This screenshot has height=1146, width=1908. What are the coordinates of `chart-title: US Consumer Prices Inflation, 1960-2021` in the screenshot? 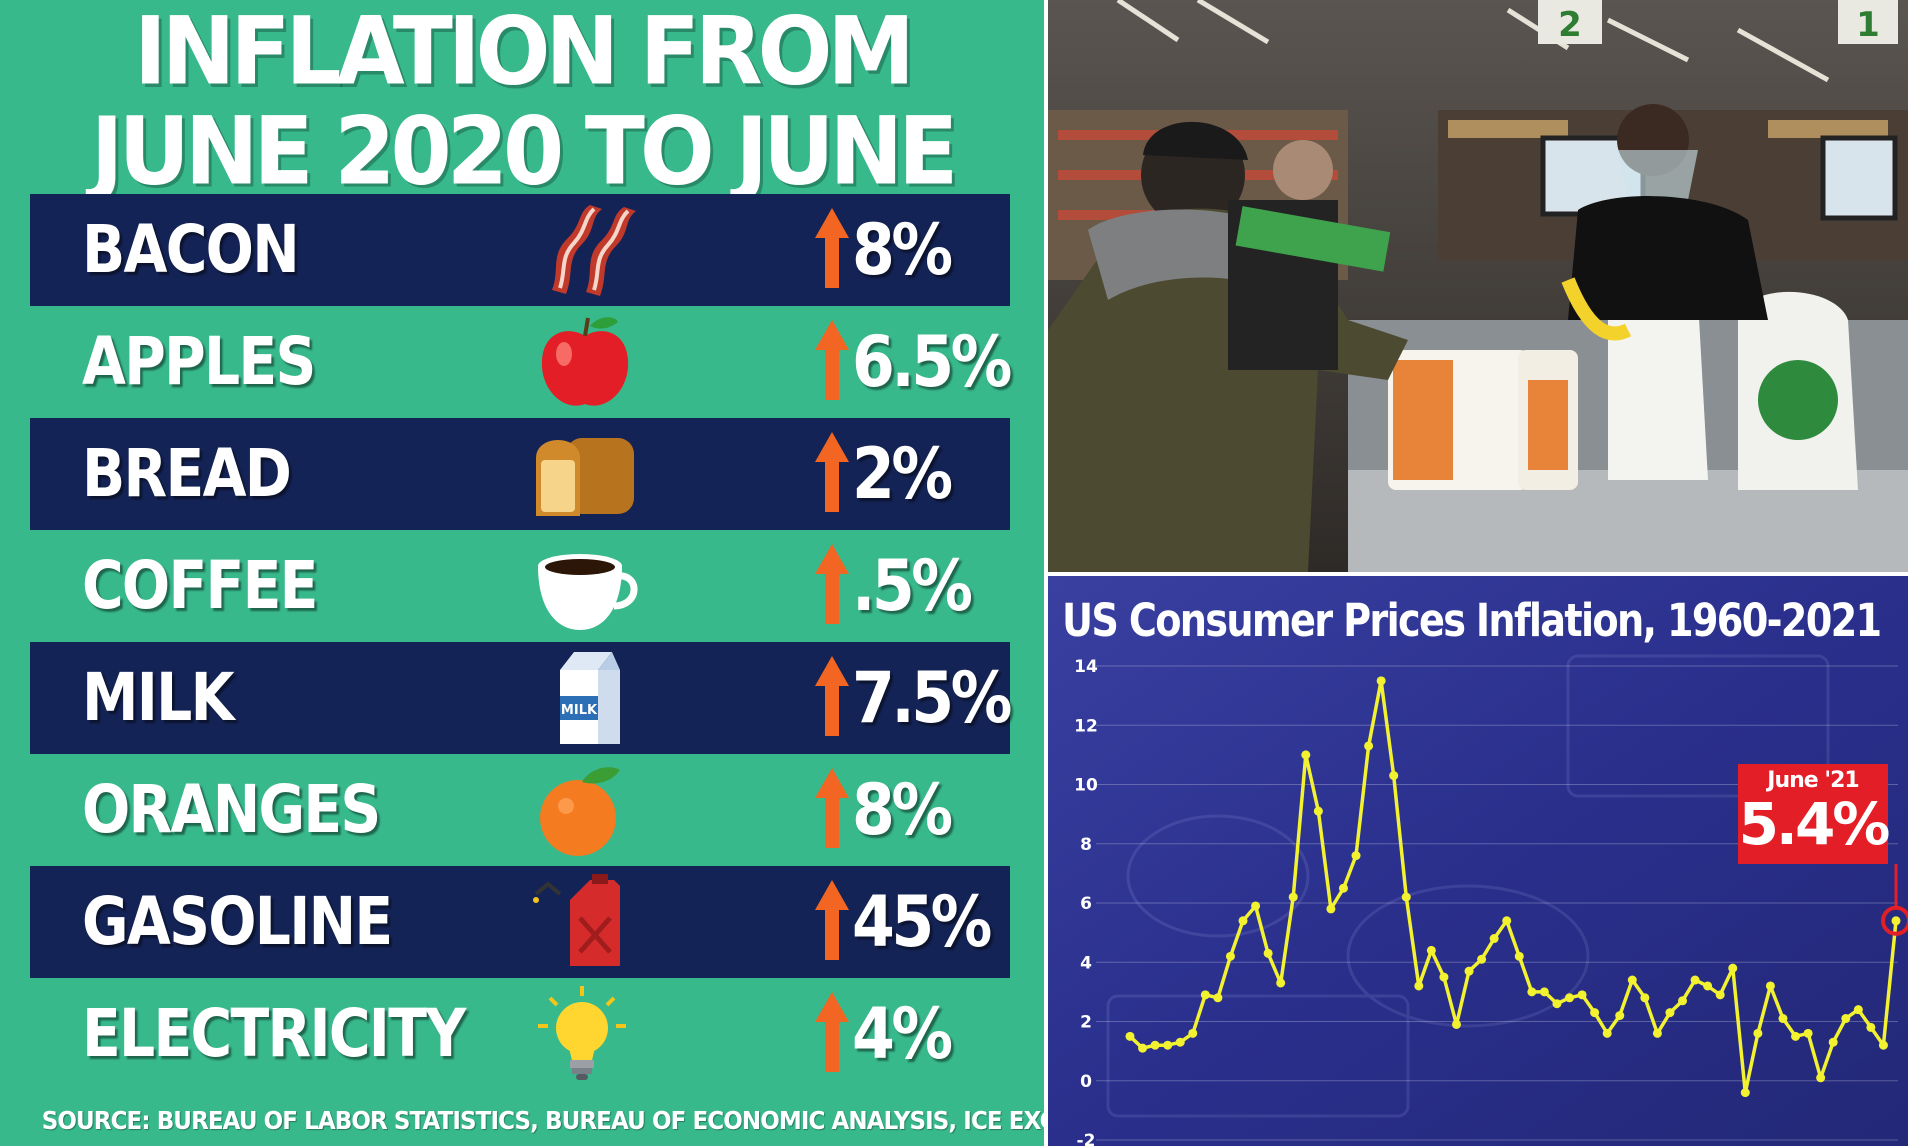 It's located at (1472, 620).